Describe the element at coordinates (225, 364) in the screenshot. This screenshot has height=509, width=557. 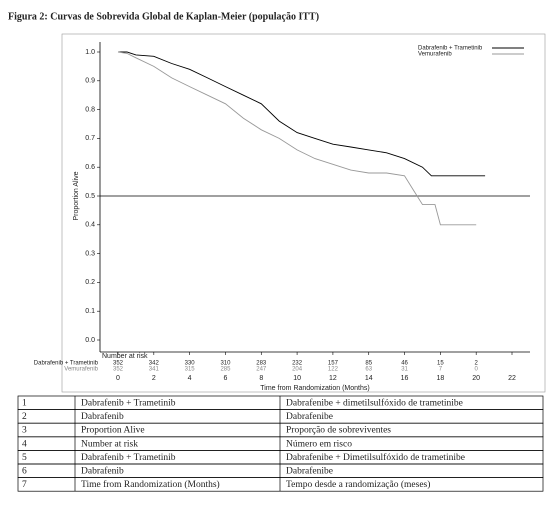
I see `risk-count: 310` at that location.